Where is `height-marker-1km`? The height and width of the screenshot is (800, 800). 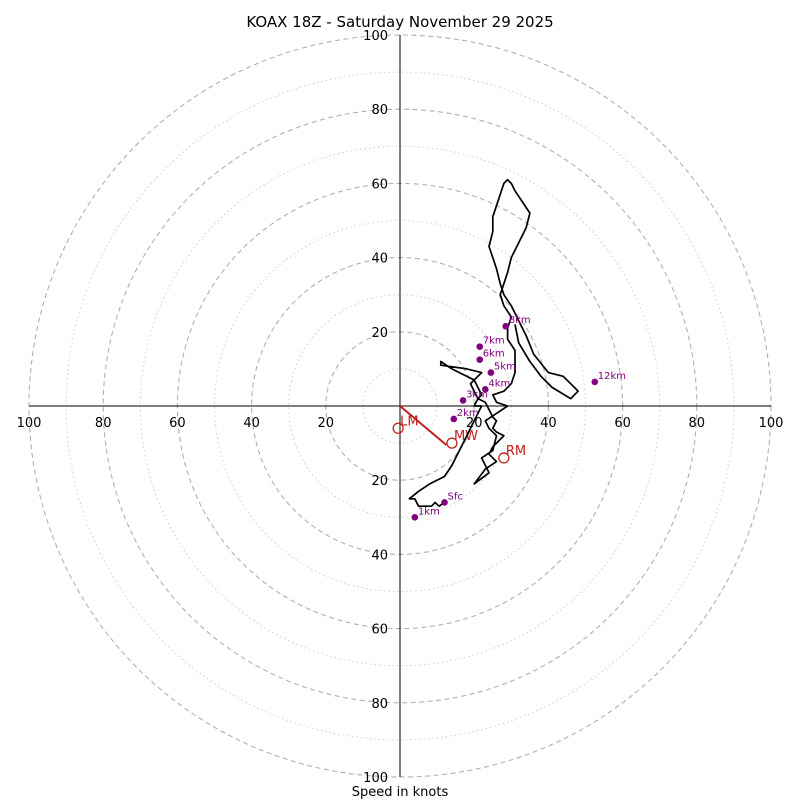
height-marker-1km is located at coordinates (415, 517).